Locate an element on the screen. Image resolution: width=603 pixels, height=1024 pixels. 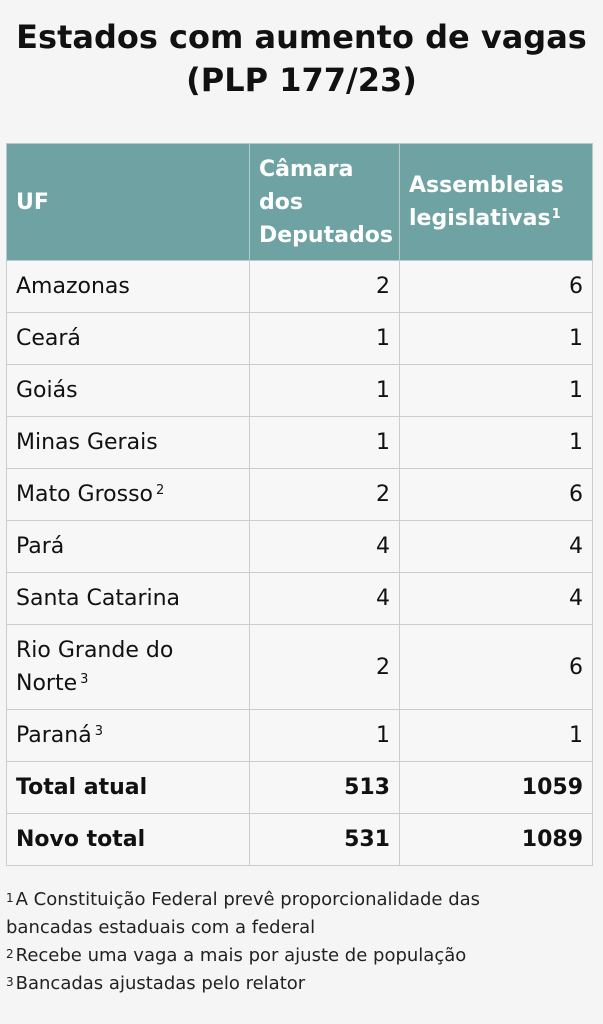
footnote-text: Bancadas ajustadas pelo relator is located at coordinates (160, 983).